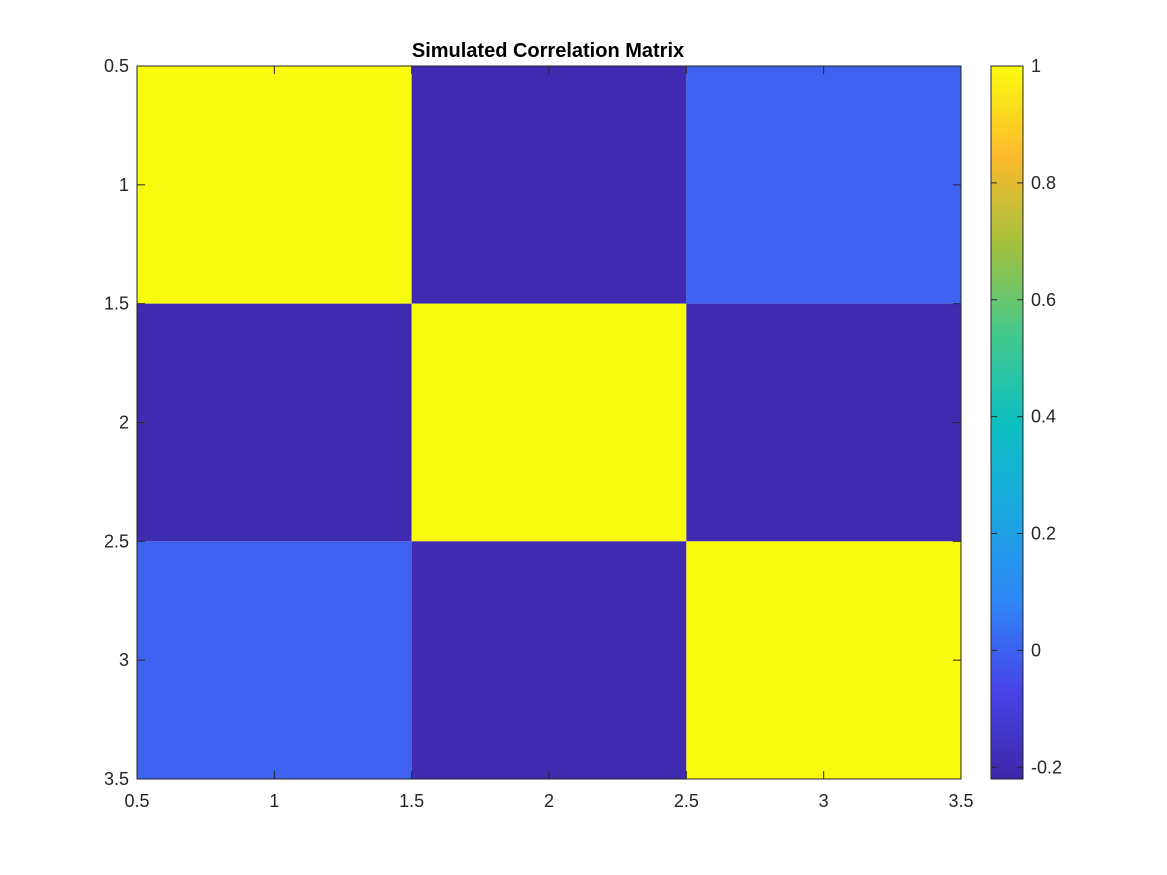  I want to click on x-tick-label: 1.5, so click(411, 801).